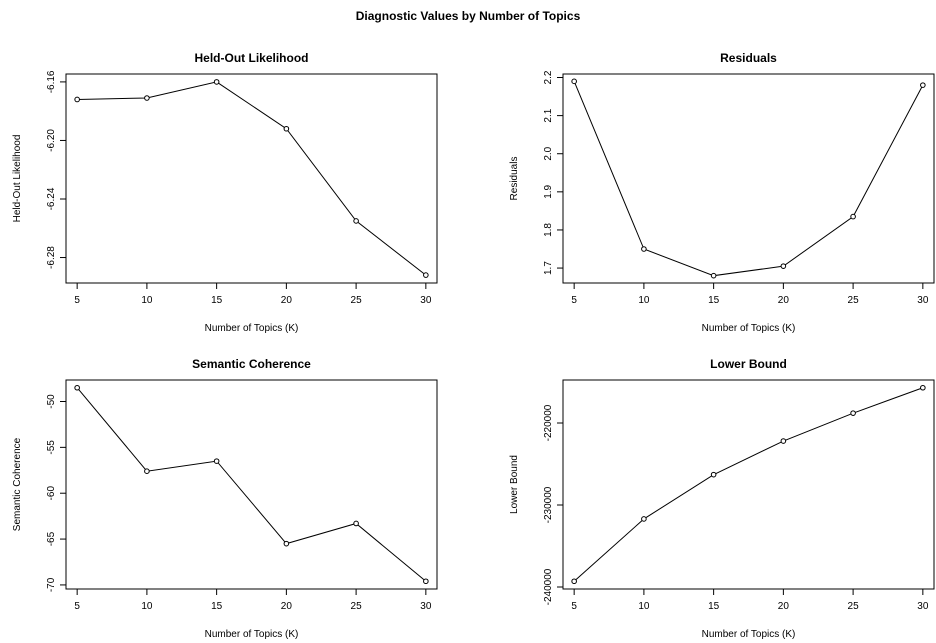  I want to click on y-axis-label: Residuals, so click(514, 179).